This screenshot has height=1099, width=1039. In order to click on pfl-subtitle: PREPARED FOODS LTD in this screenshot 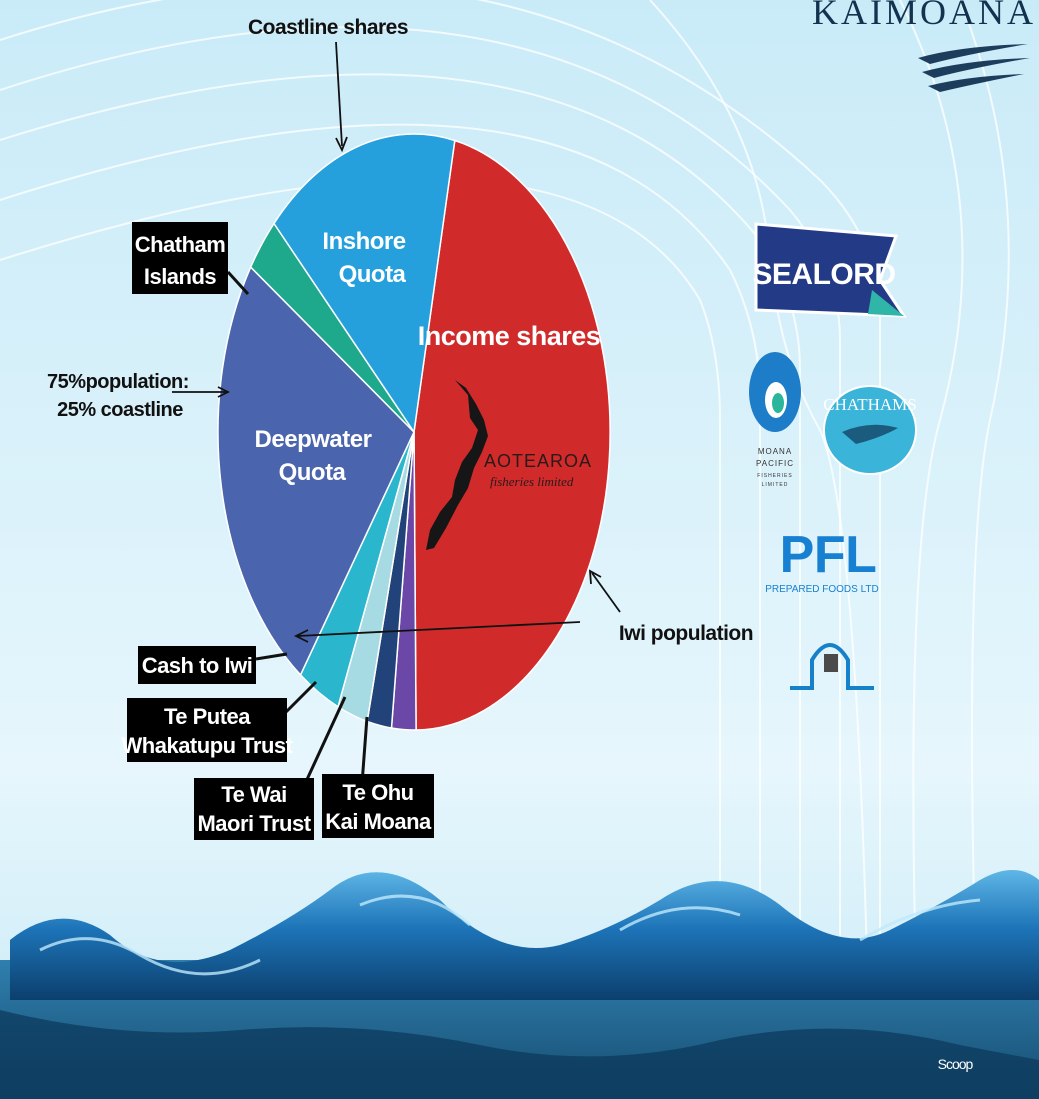, I will do `click(822, 589)`.